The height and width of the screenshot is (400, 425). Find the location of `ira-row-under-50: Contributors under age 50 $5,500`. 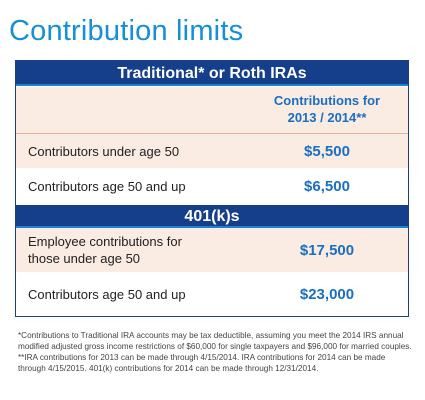

ira-row-under-50: Contributors under age 50 $5,500 is located at coordinates (212, 151).